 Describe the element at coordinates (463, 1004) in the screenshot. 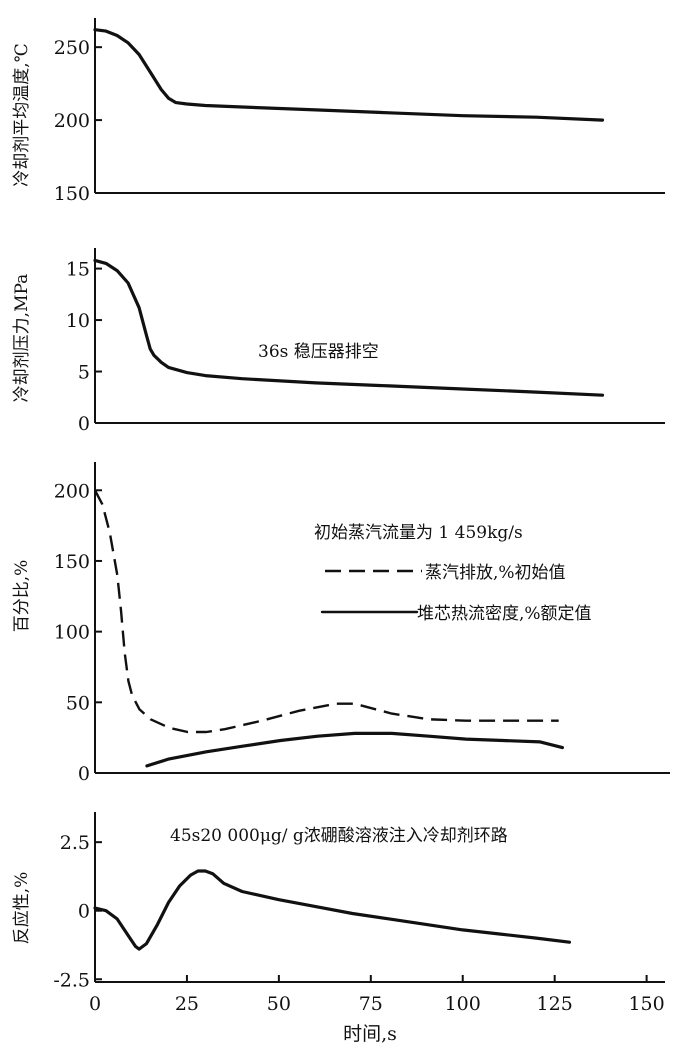

I see `x-tick-label: 100` at that location.